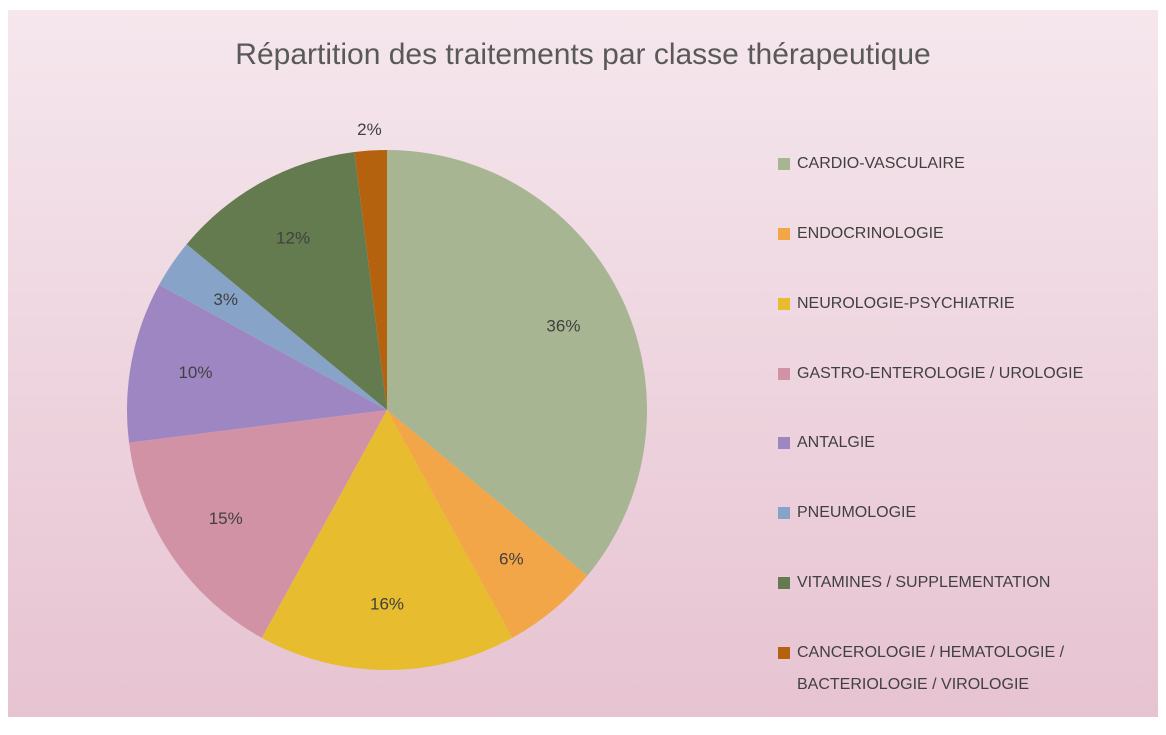  Describe the element at coordinates (511, 559) in the screenshot. I see `data-label: 6%` at that location.